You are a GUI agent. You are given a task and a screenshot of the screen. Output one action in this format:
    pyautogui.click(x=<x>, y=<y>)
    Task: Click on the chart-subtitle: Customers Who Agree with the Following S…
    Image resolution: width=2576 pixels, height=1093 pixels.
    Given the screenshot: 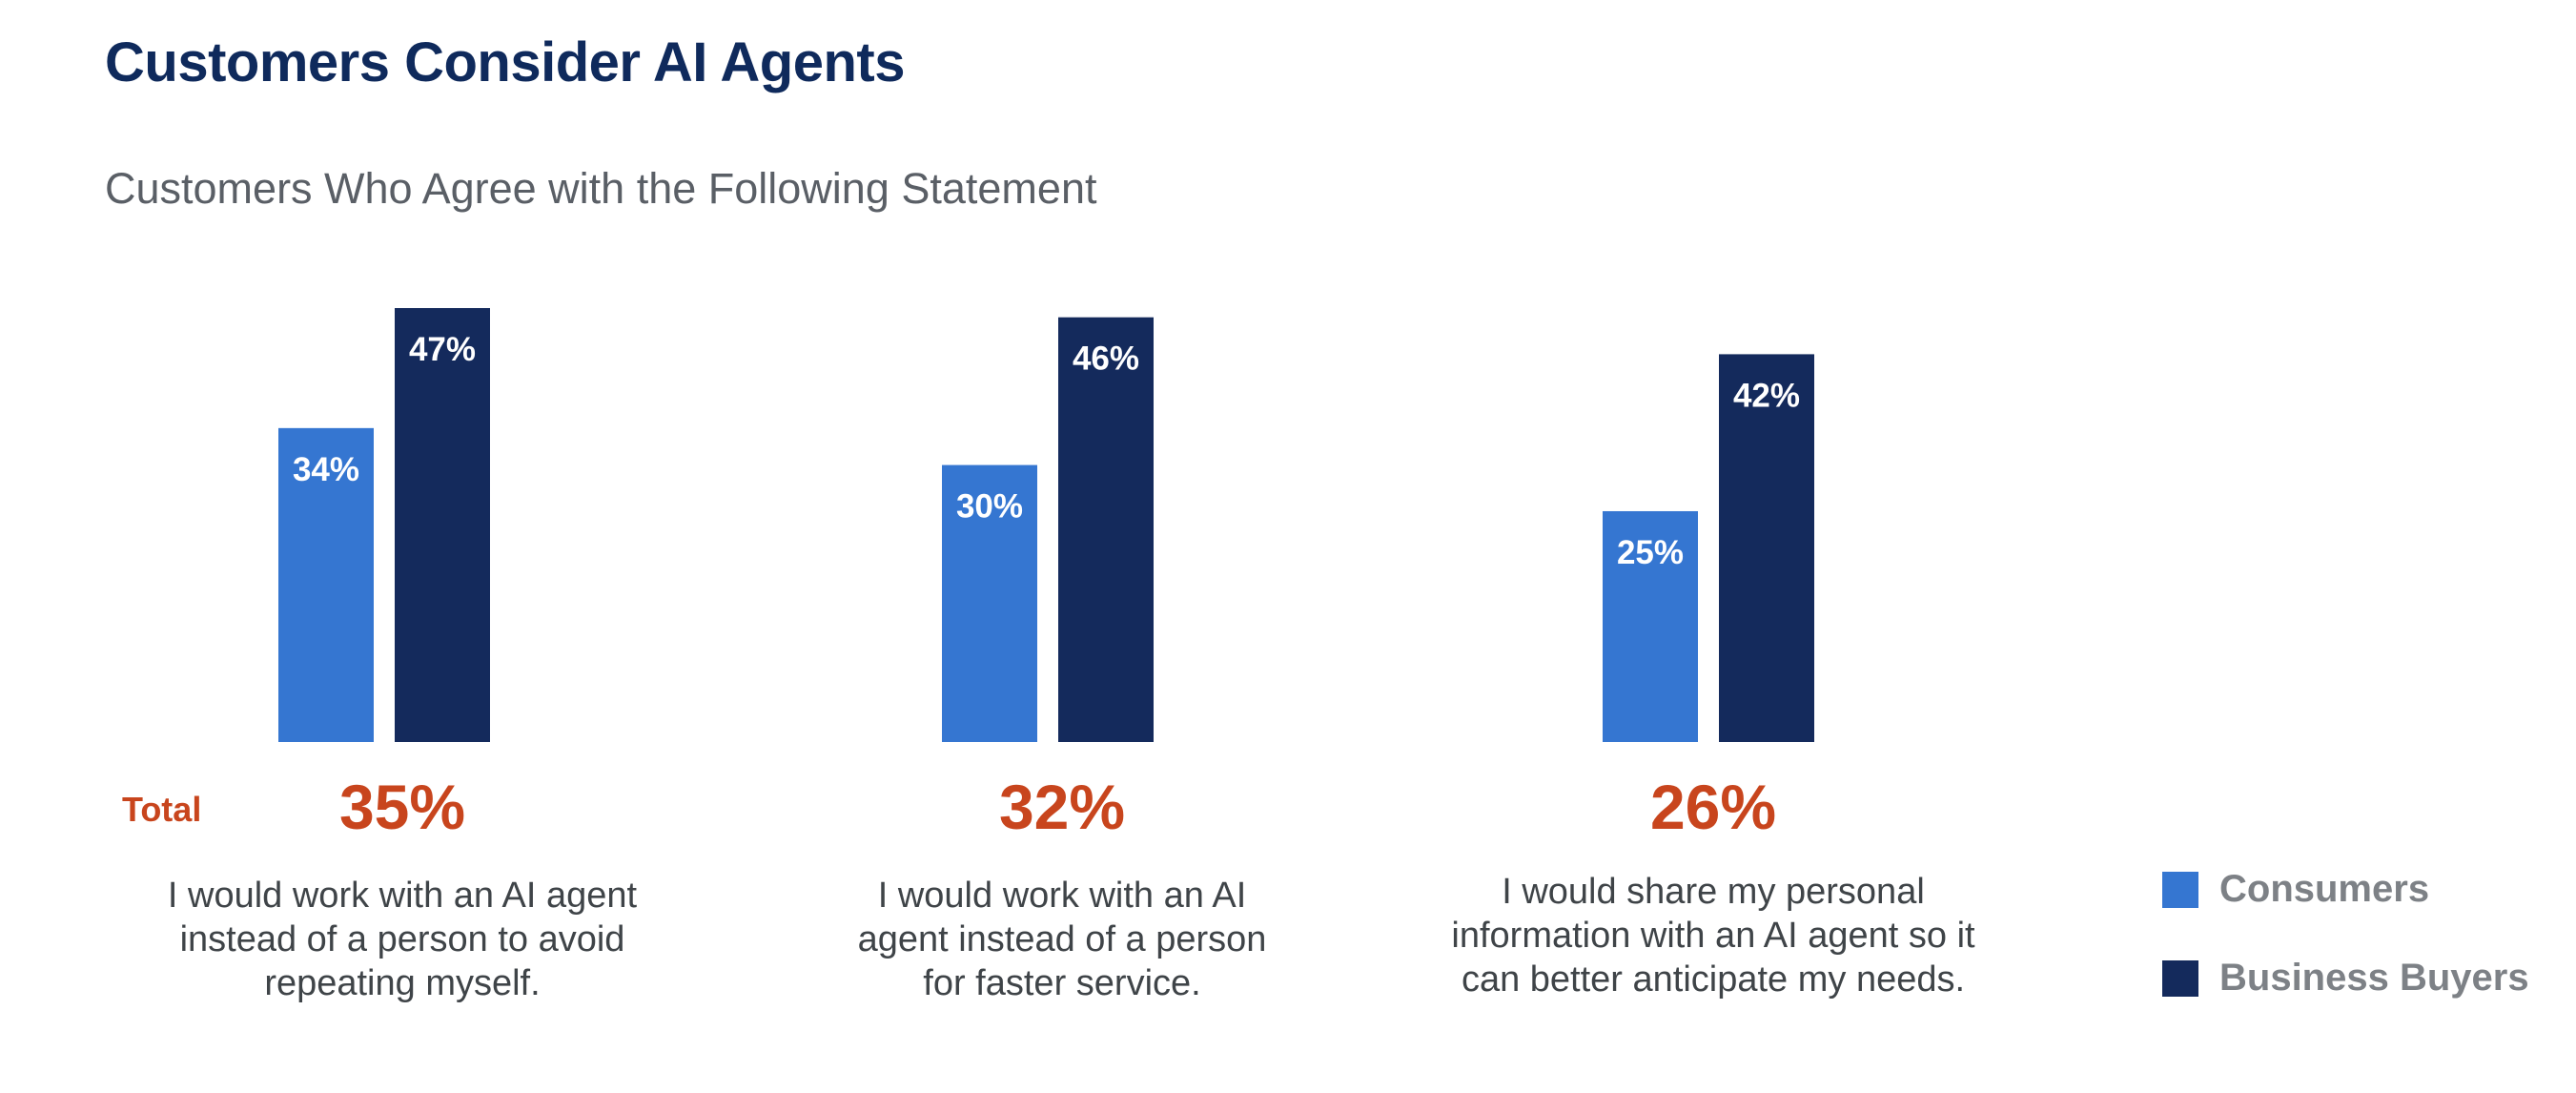 What is the action you would take?
    pyautogui.click(x=601, y=188)
    